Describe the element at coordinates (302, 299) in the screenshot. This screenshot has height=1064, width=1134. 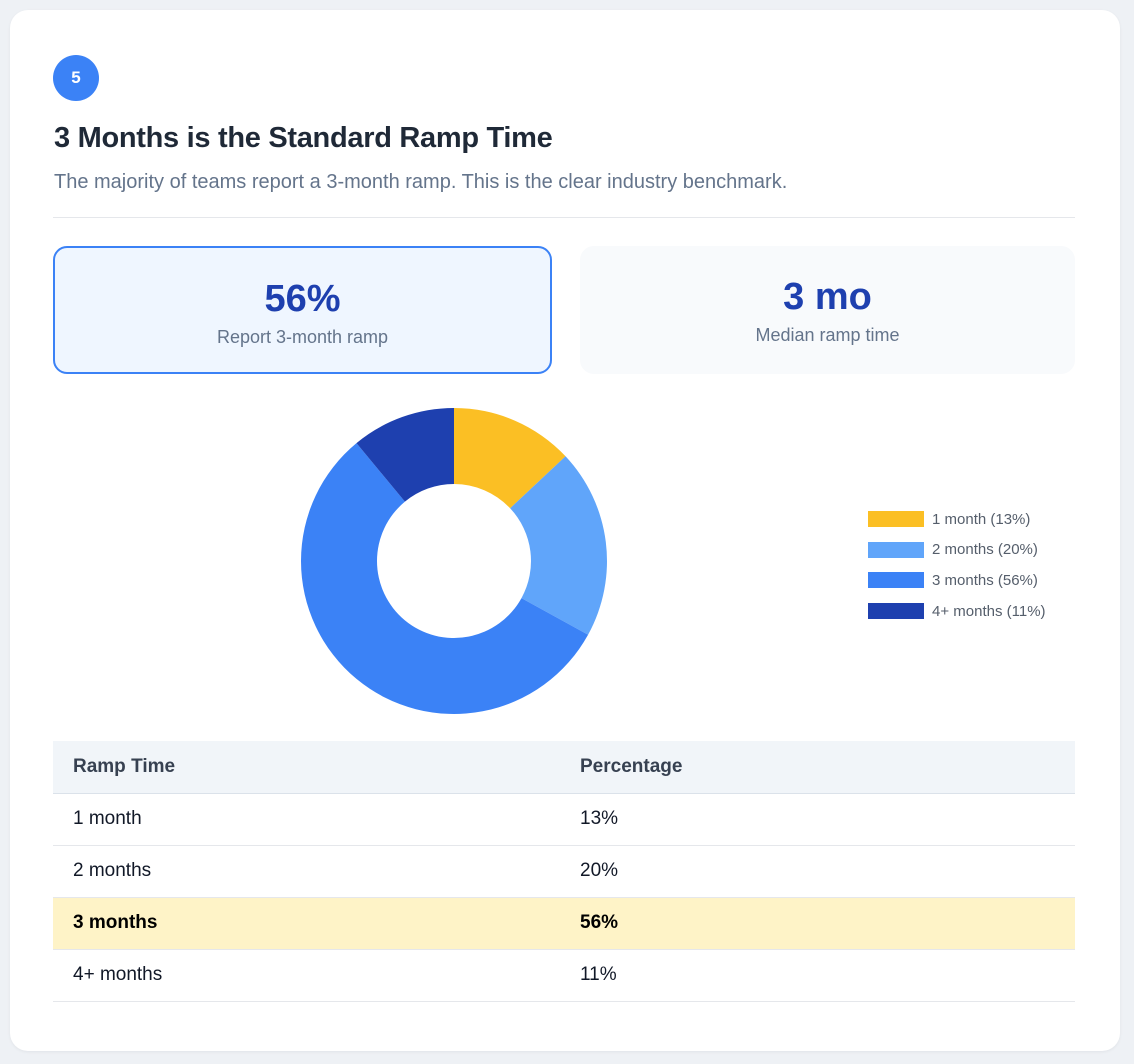
I see `stat-value: 56%` at that location.